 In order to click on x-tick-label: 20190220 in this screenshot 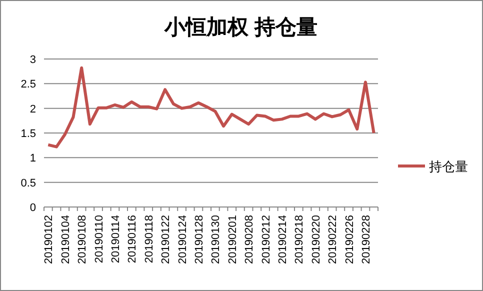, I will do `click(316, 239)`.